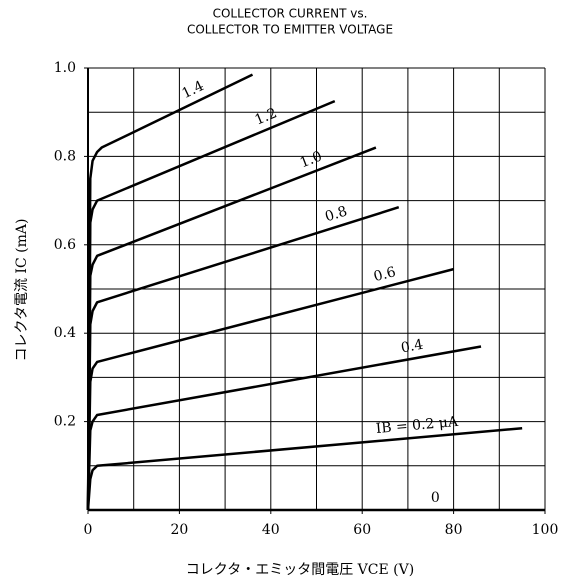 The height and width of the screenshot is (584, 561). I want to click on x-tick-label: 0, so click(88, 530).